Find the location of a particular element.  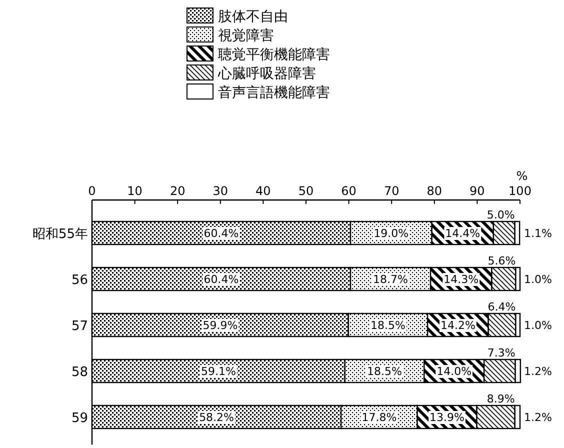

x-tick-label: 60 is located at coordinates (348, 191).